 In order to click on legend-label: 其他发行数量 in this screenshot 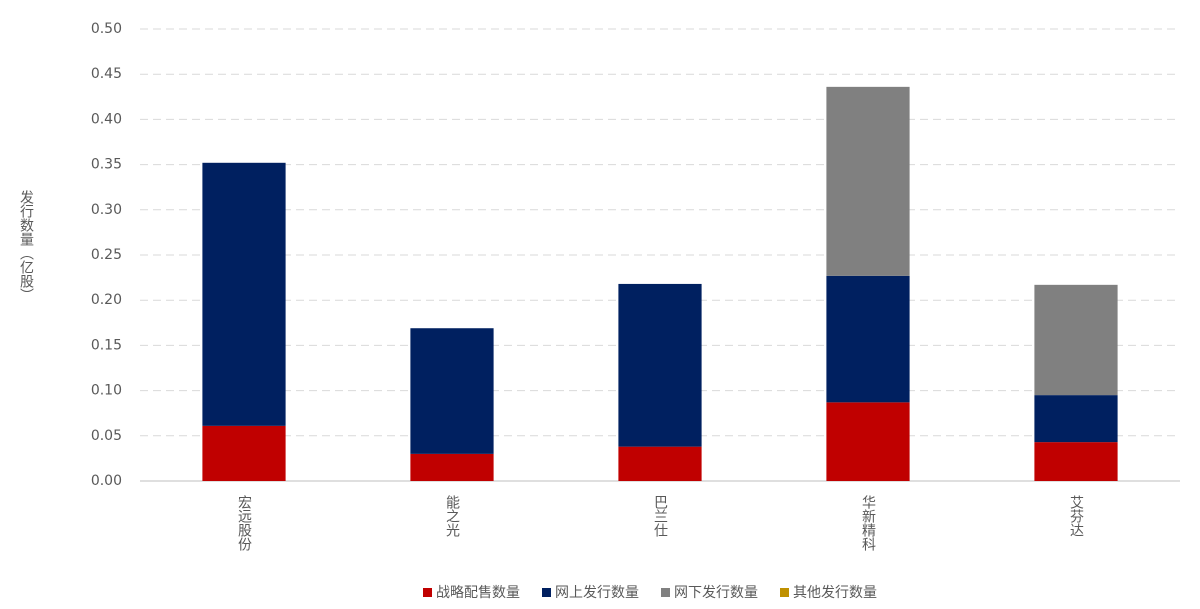, I will do `click(835, 593)`.